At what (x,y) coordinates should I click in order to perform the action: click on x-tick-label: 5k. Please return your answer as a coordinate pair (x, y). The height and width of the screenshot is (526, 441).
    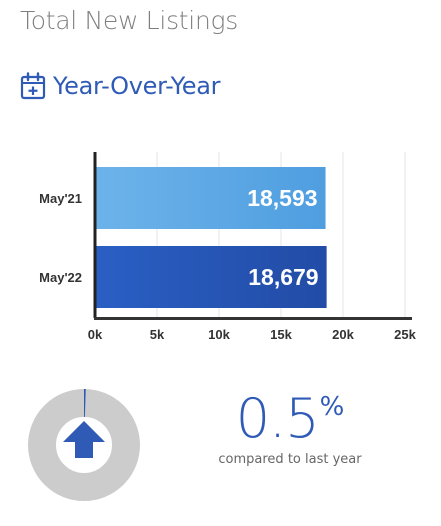
    Looking at the image, I should click on (157, 334).